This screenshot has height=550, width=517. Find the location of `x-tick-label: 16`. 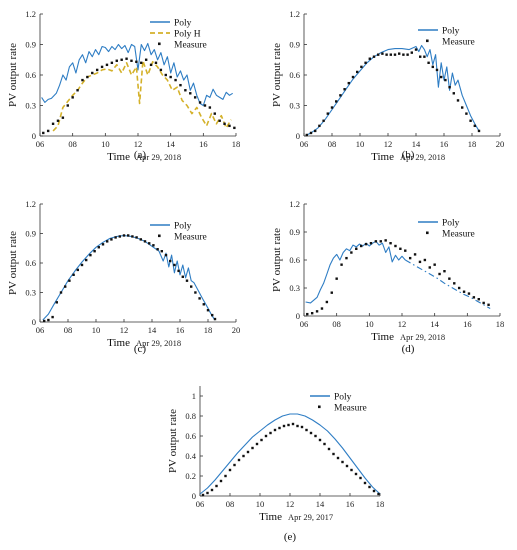

x-tick-label: 16 is located at coordinates (180, 330).